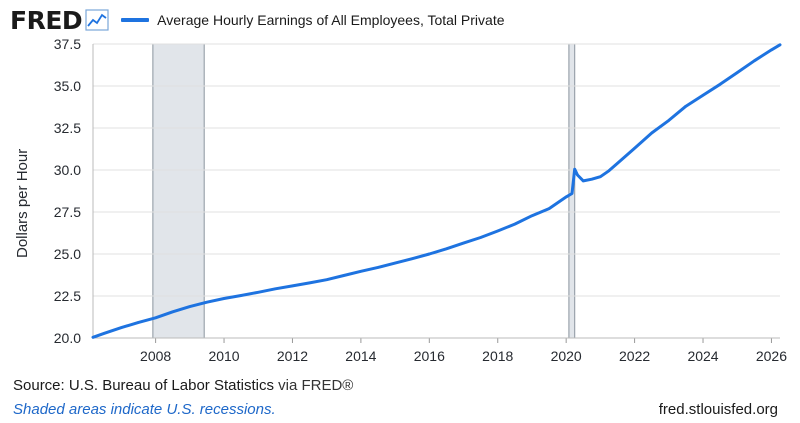 The width and height of the screenshot is (800, 423). I want to click on x-tick-label: 2020, so click(566, 356).